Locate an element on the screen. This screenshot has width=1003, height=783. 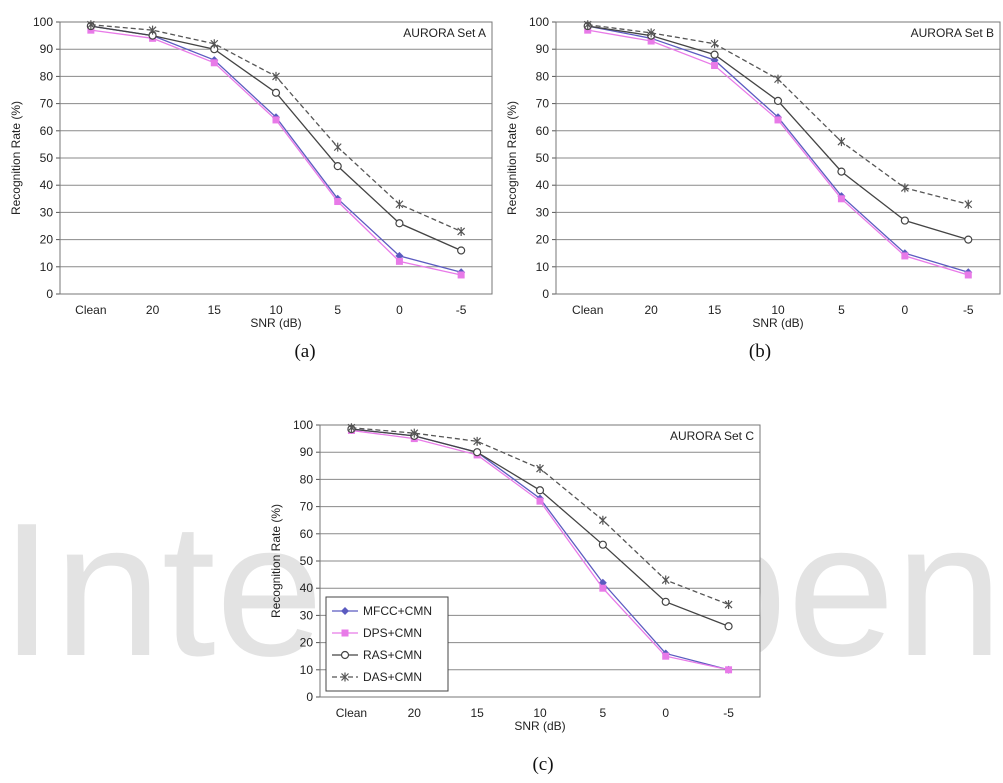
legend-item: MFCC+CMN is located at coordinates (382, 611).